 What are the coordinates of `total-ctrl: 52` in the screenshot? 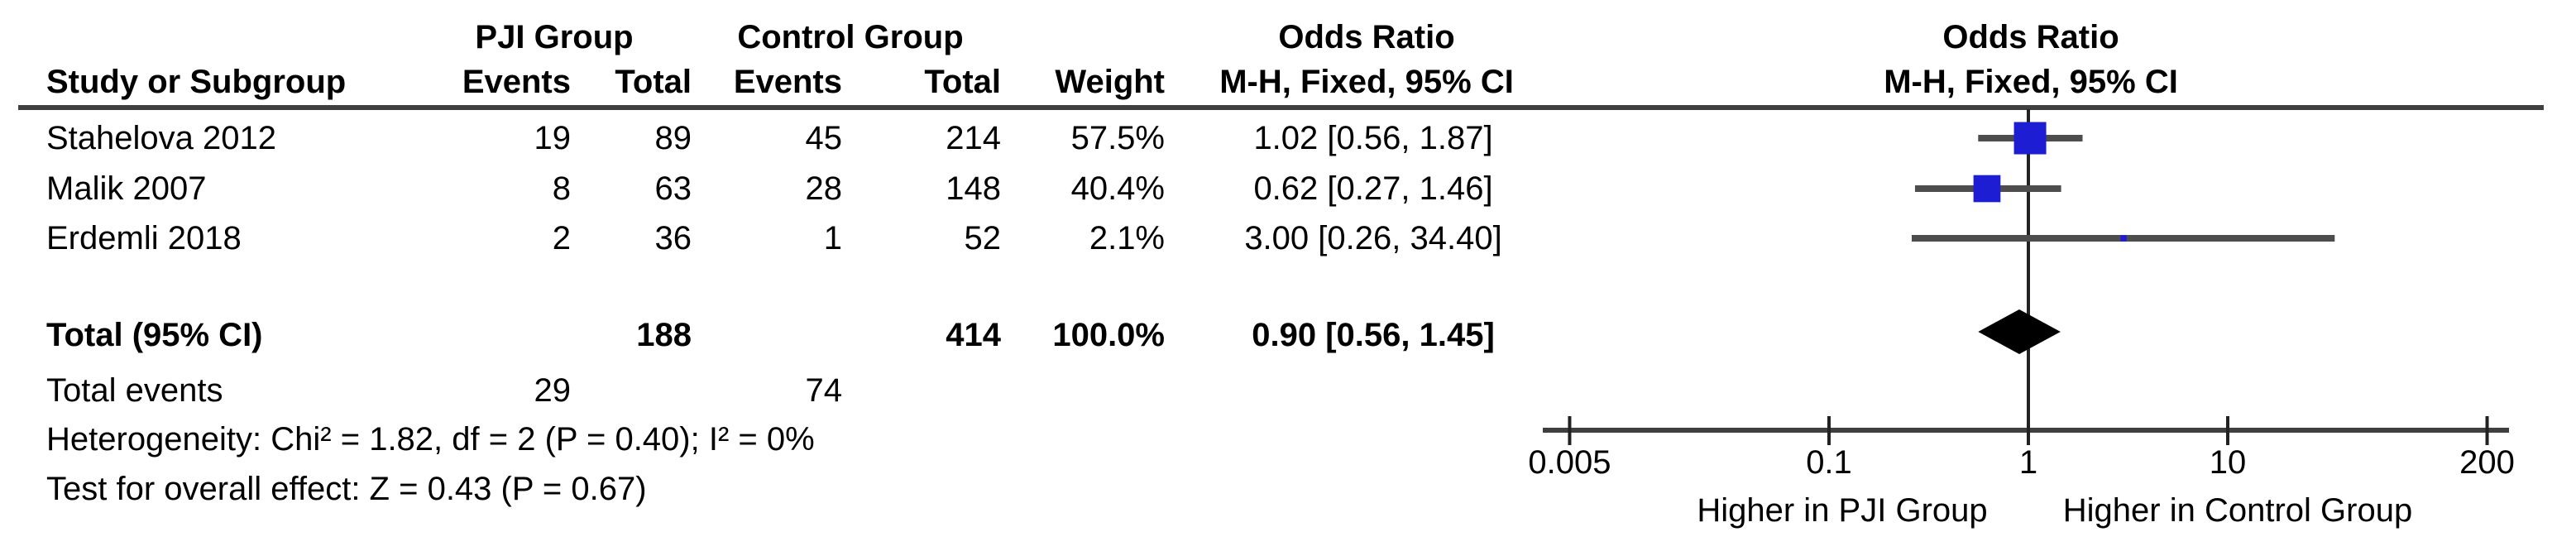 It's located at (983, 238).